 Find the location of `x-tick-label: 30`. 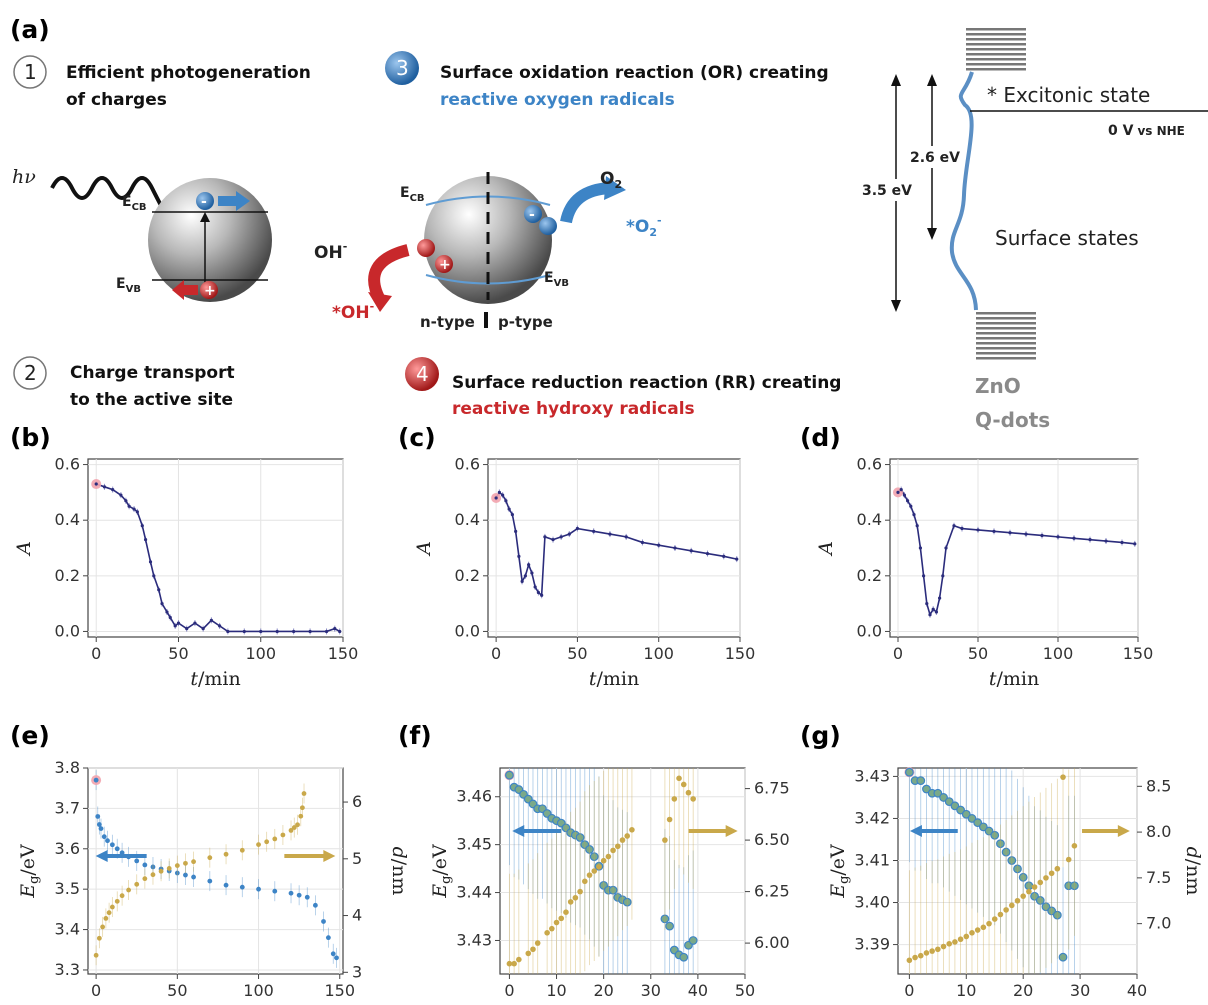

x-tick-label: 30 is located at coordinates (1080, 990).